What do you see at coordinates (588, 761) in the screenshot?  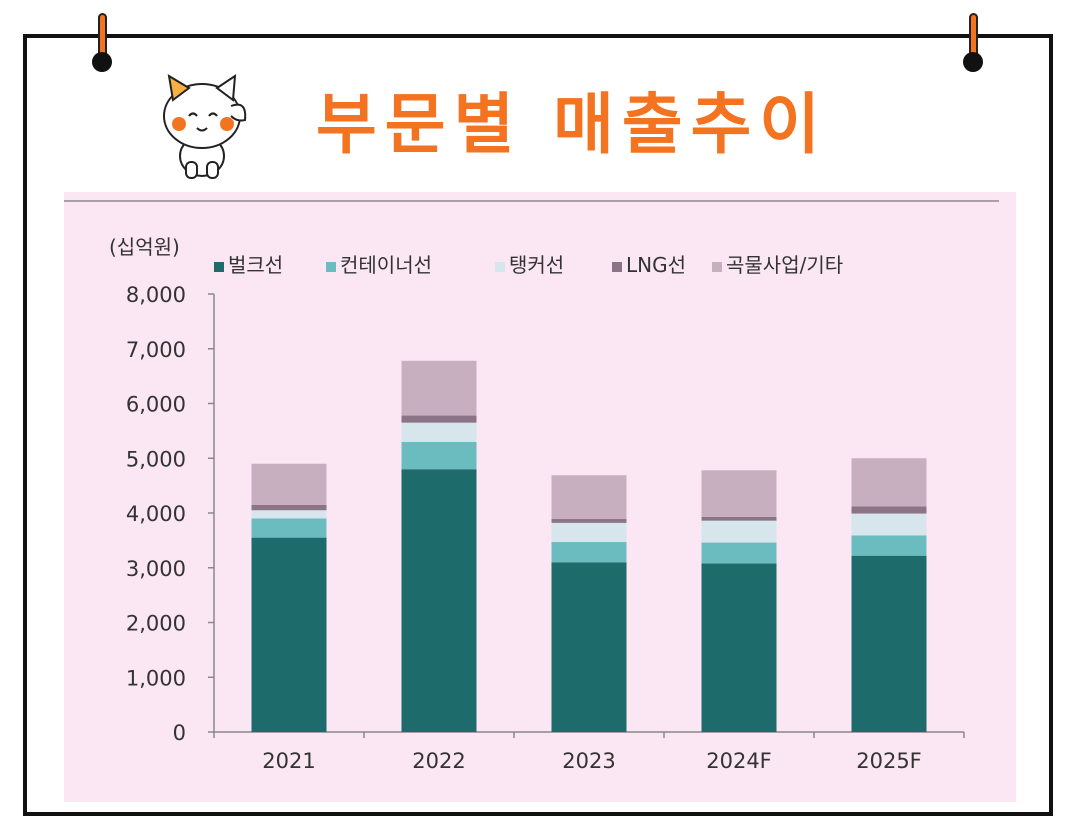 I see `x-tick-label-2: 2023` at bounding box center [588, 761].